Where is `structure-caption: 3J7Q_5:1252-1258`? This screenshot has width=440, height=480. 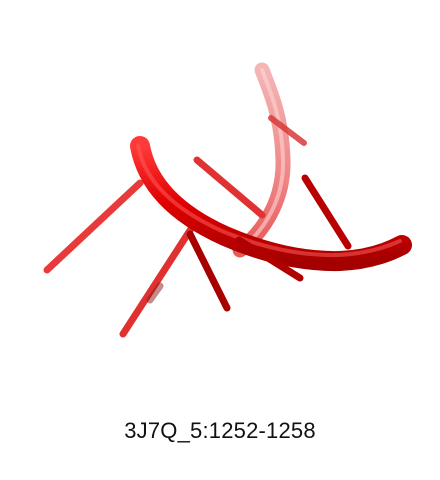
structure-caption: 3J7Q_5:1252-1258 is located at coordinates (220, 430).